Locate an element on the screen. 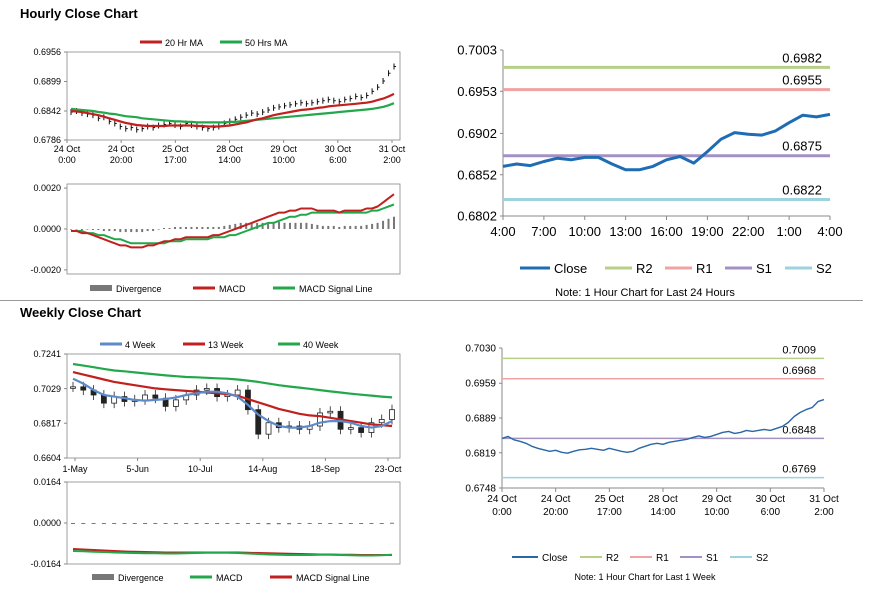 The width and height of the screenshot is (873, 601). ma50-line is located at coordinates (232, 113).